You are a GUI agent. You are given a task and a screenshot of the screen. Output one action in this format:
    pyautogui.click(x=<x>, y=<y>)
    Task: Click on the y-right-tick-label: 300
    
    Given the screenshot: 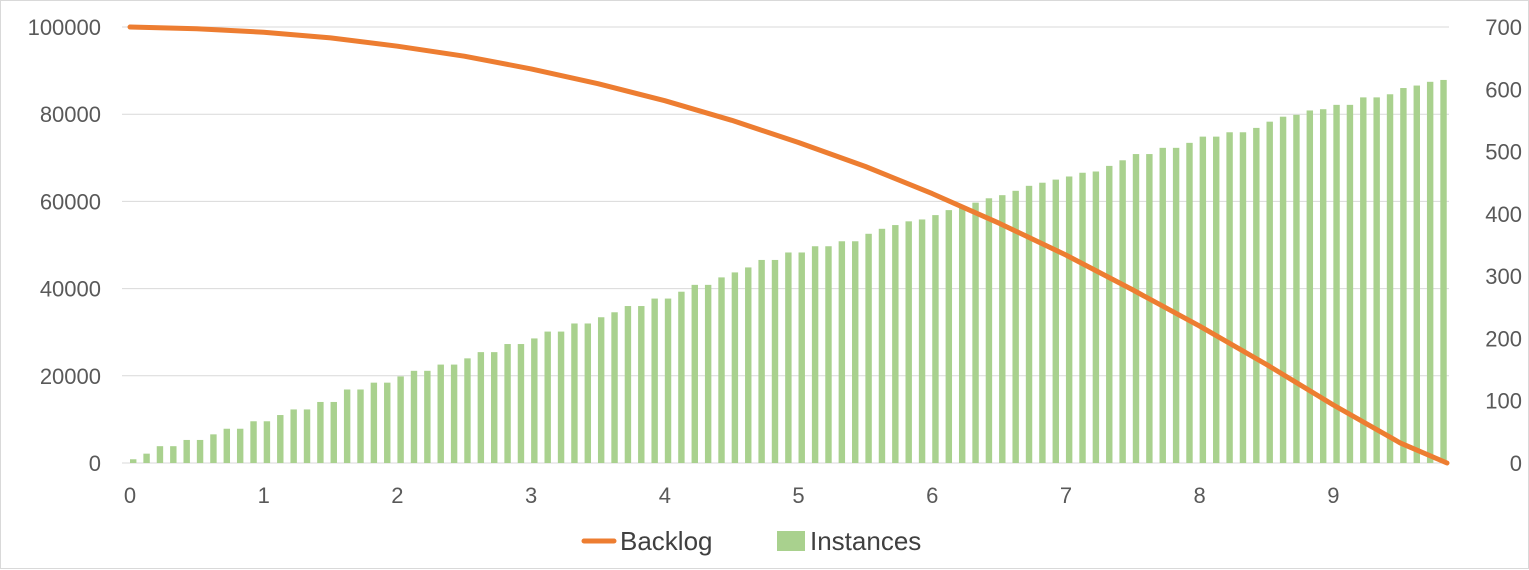 What is the action you would take?
    pyautogui.click(x=1503, y=276)
    